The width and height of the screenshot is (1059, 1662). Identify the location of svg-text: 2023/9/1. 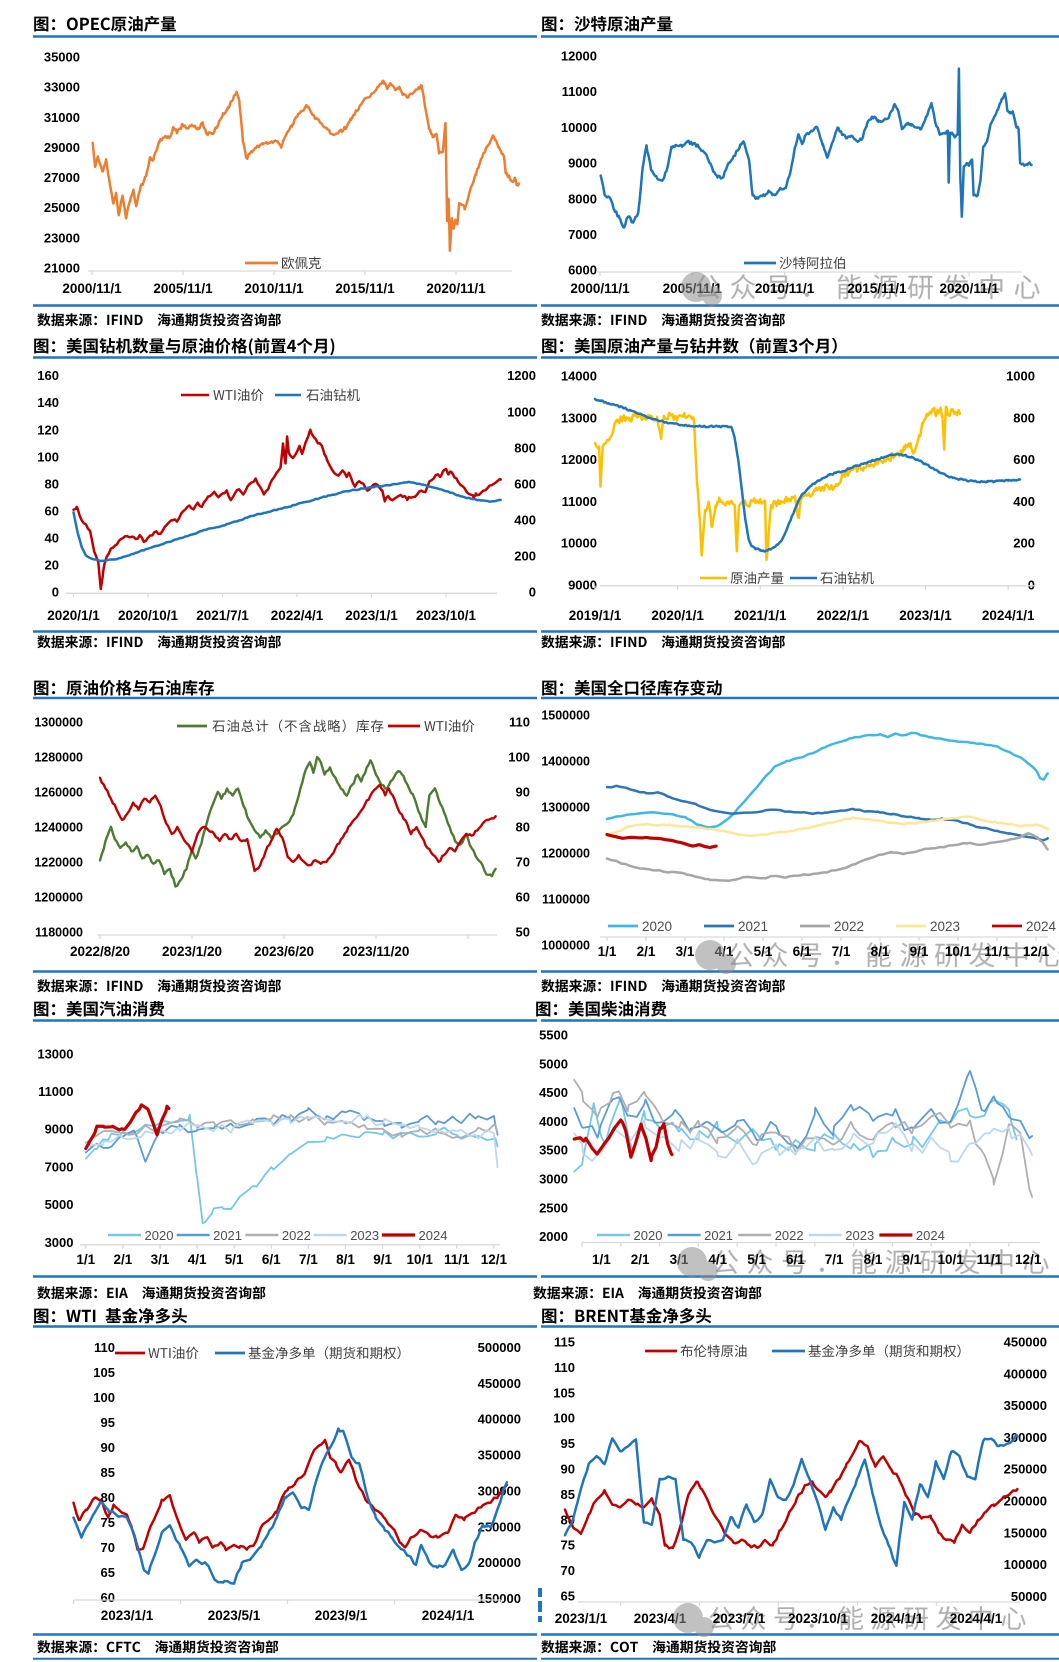
(341, 1615).